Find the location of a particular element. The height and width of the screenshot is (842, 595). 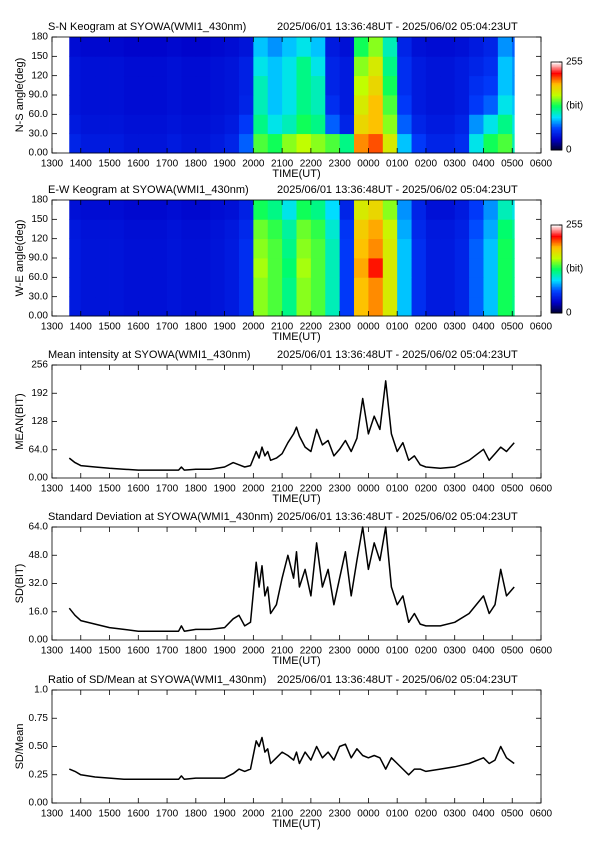

x-tick-label: 0600 is located at coordinates (541, 489).